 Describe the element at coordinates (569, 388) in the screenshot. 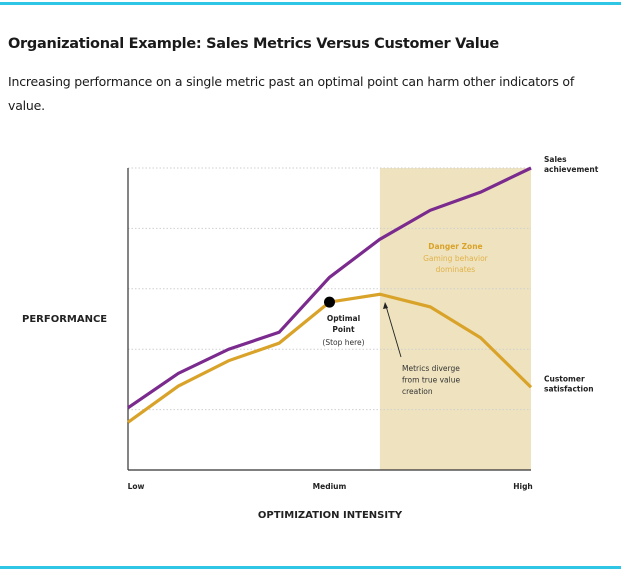

I see `series-label: satisfaction` at that location.